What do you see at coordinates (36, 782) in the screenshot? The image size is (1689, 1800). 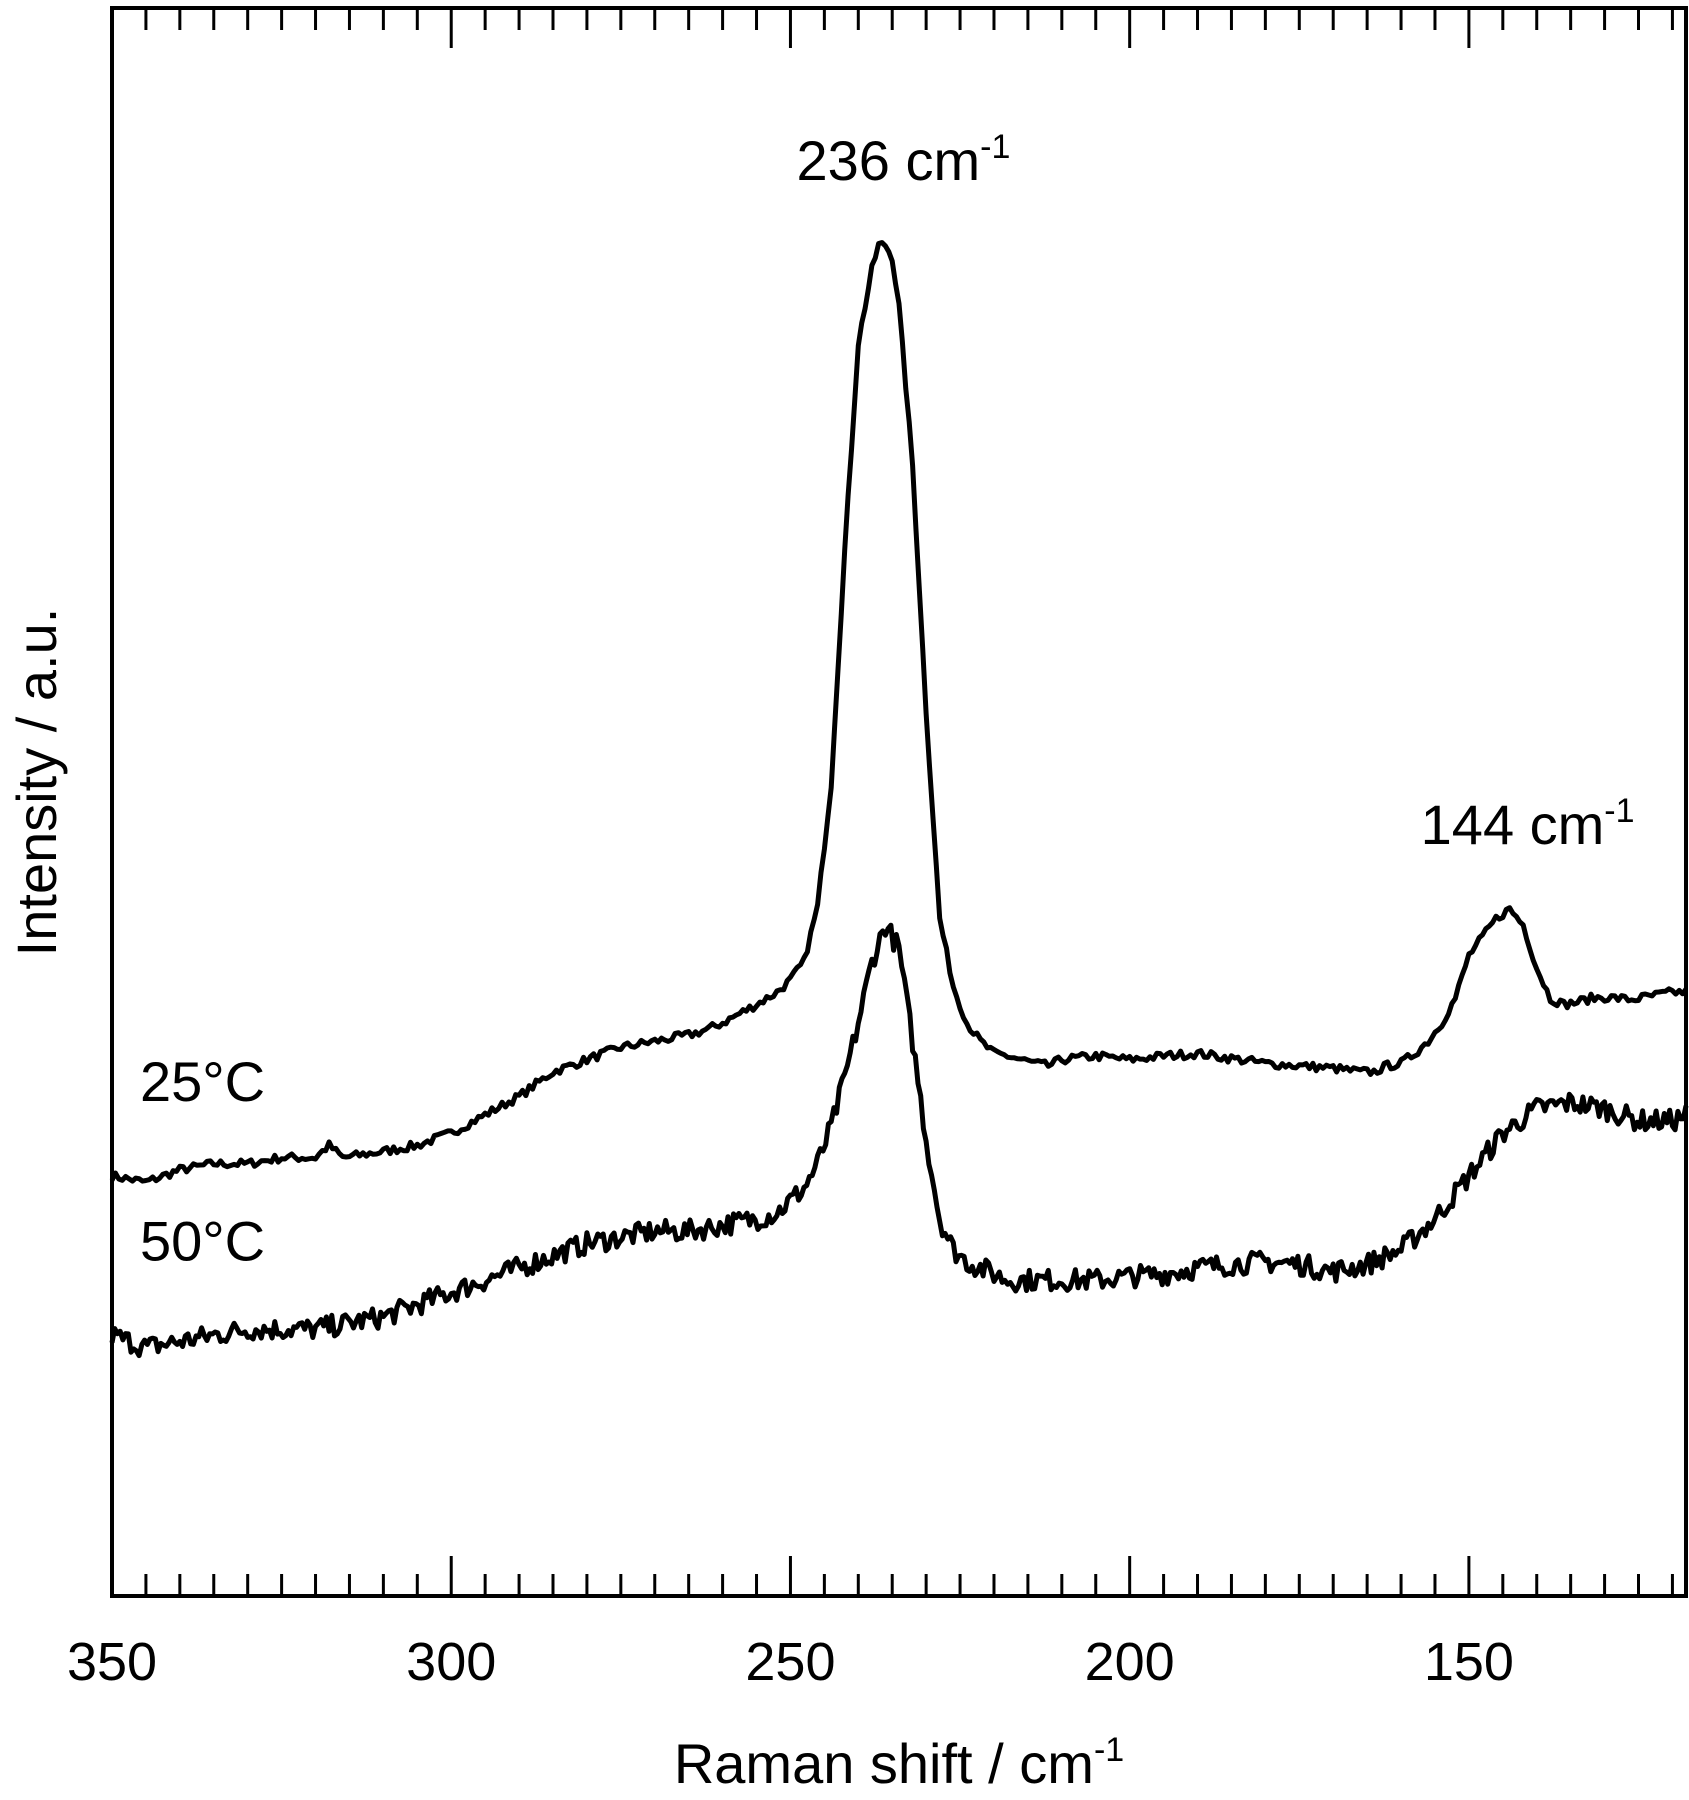 I see `y-axis-label: Intensity / a.u.` at bounding box center [36, 782].